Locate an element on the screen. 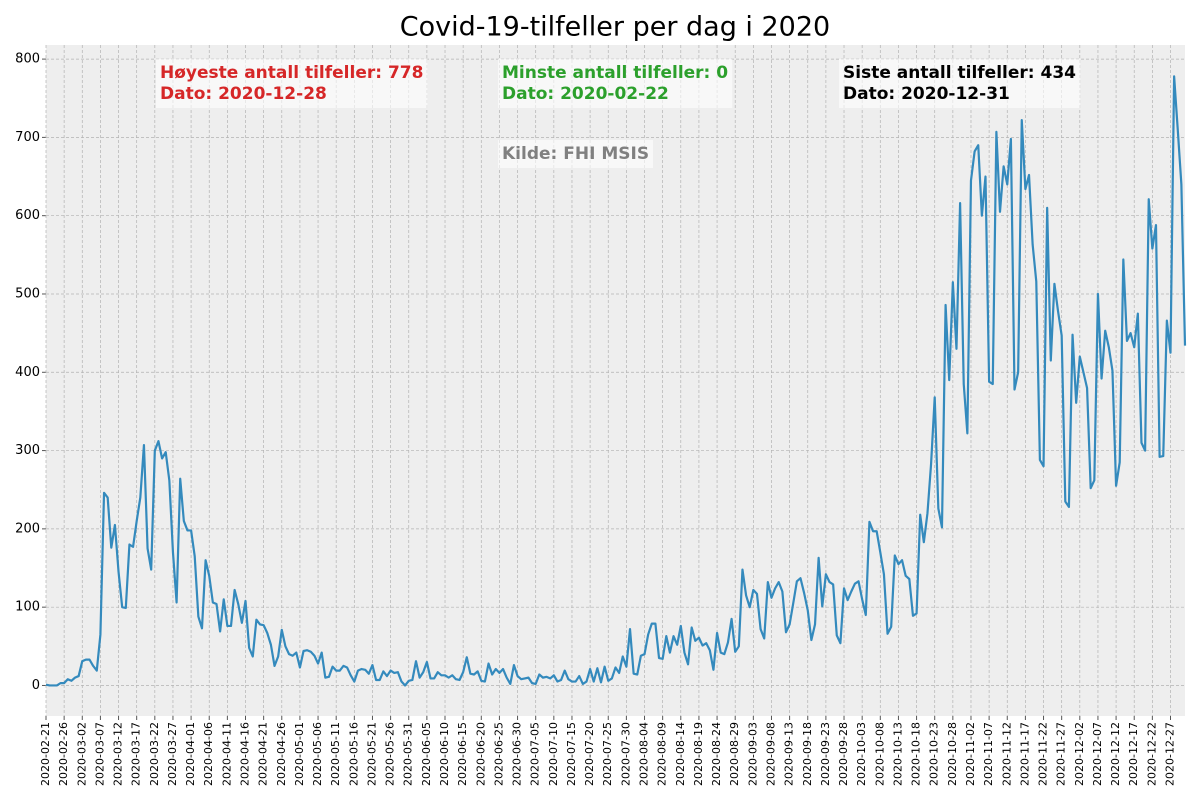 The image size is (1200, 804). annotation-text: Minste antall tilfeller: 0 is located at coordinates (615, 73).